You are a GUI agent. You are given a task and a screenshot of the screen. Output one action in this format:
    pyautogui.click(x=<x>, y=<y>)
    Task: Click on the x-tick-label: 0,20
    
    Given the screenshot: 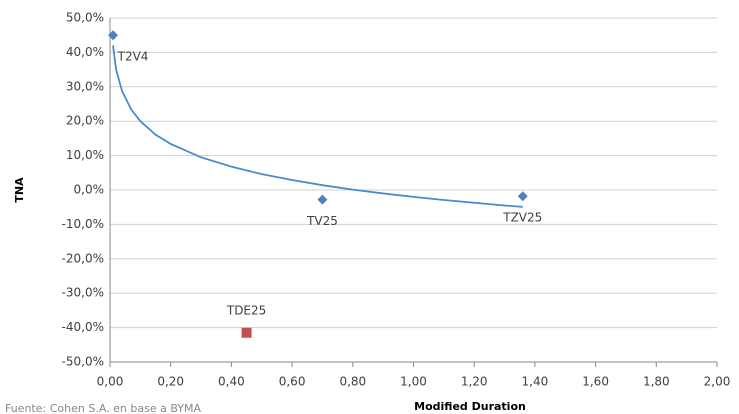 What is the action you would take?
    pyautogui.click(x=170, y=382)
    